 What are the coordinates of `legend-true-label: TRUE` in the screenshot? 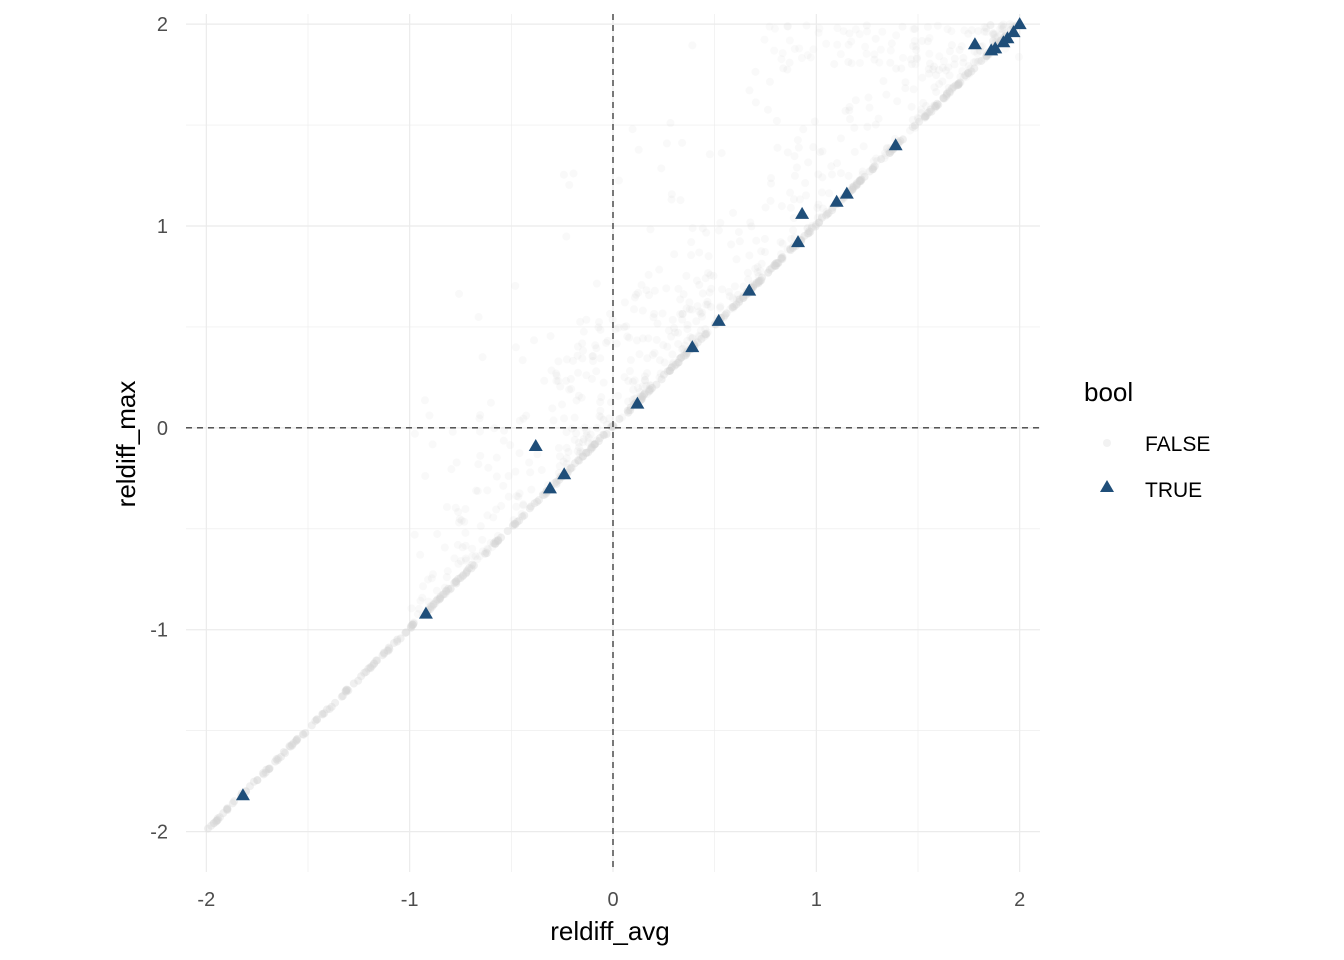 It's located at (1173, 490).